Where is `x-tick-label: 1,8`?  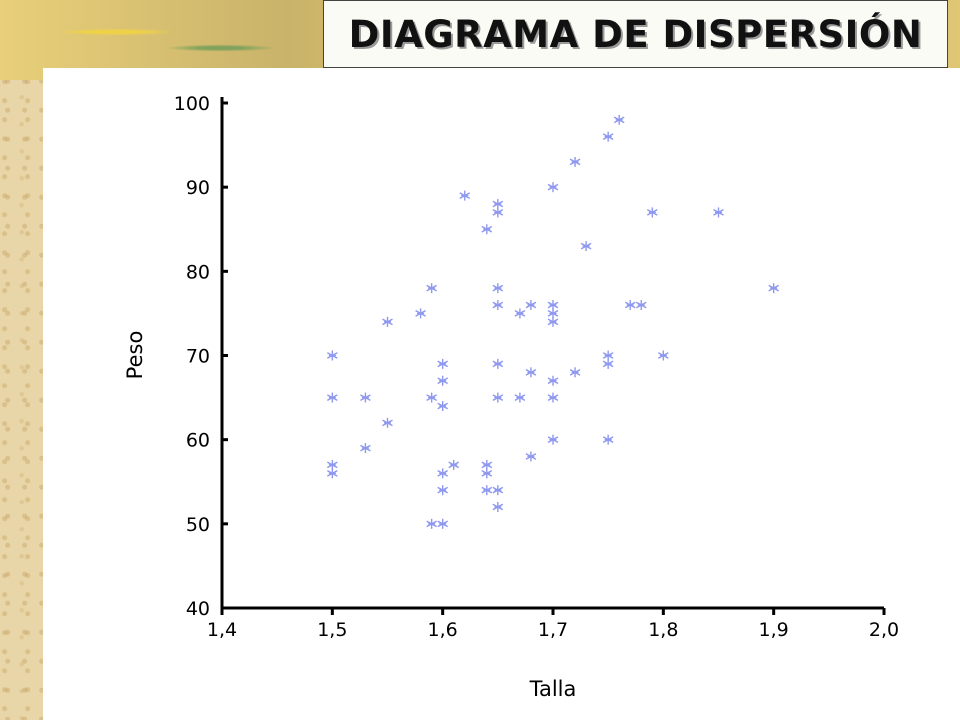 x-tick-label: 1,8 is located at coordinates (663, 630).